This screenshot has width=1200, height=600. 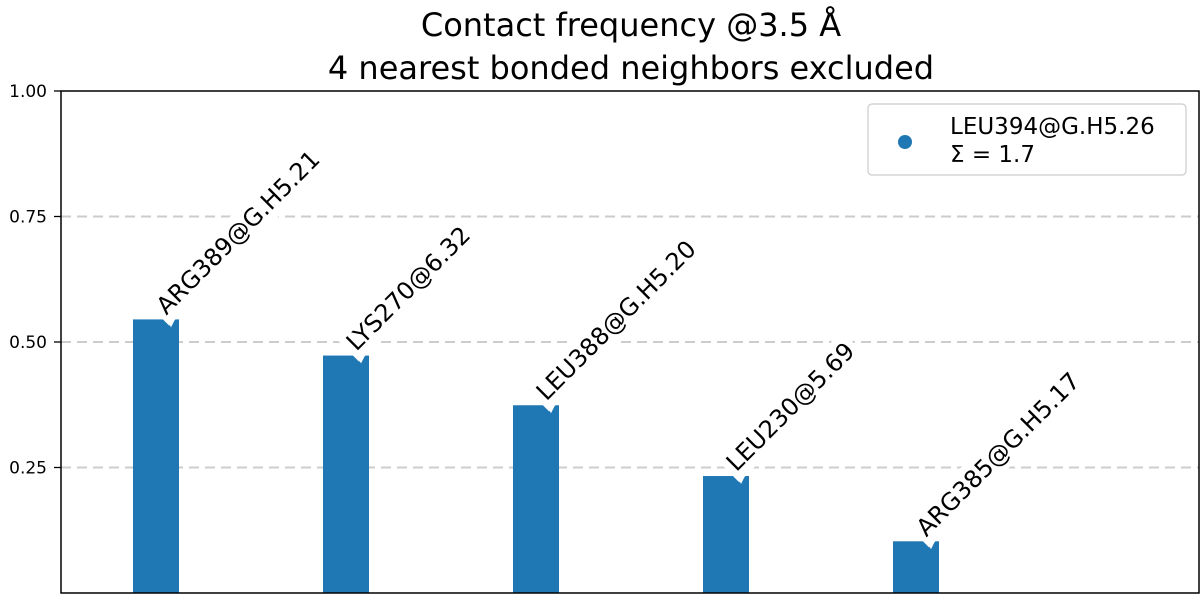 What do you see at coordinates (1052, 127) in the screenshot?
I see `legend-entry-label: LEU394@G.H5.26` at bounding box center [1052, 127].